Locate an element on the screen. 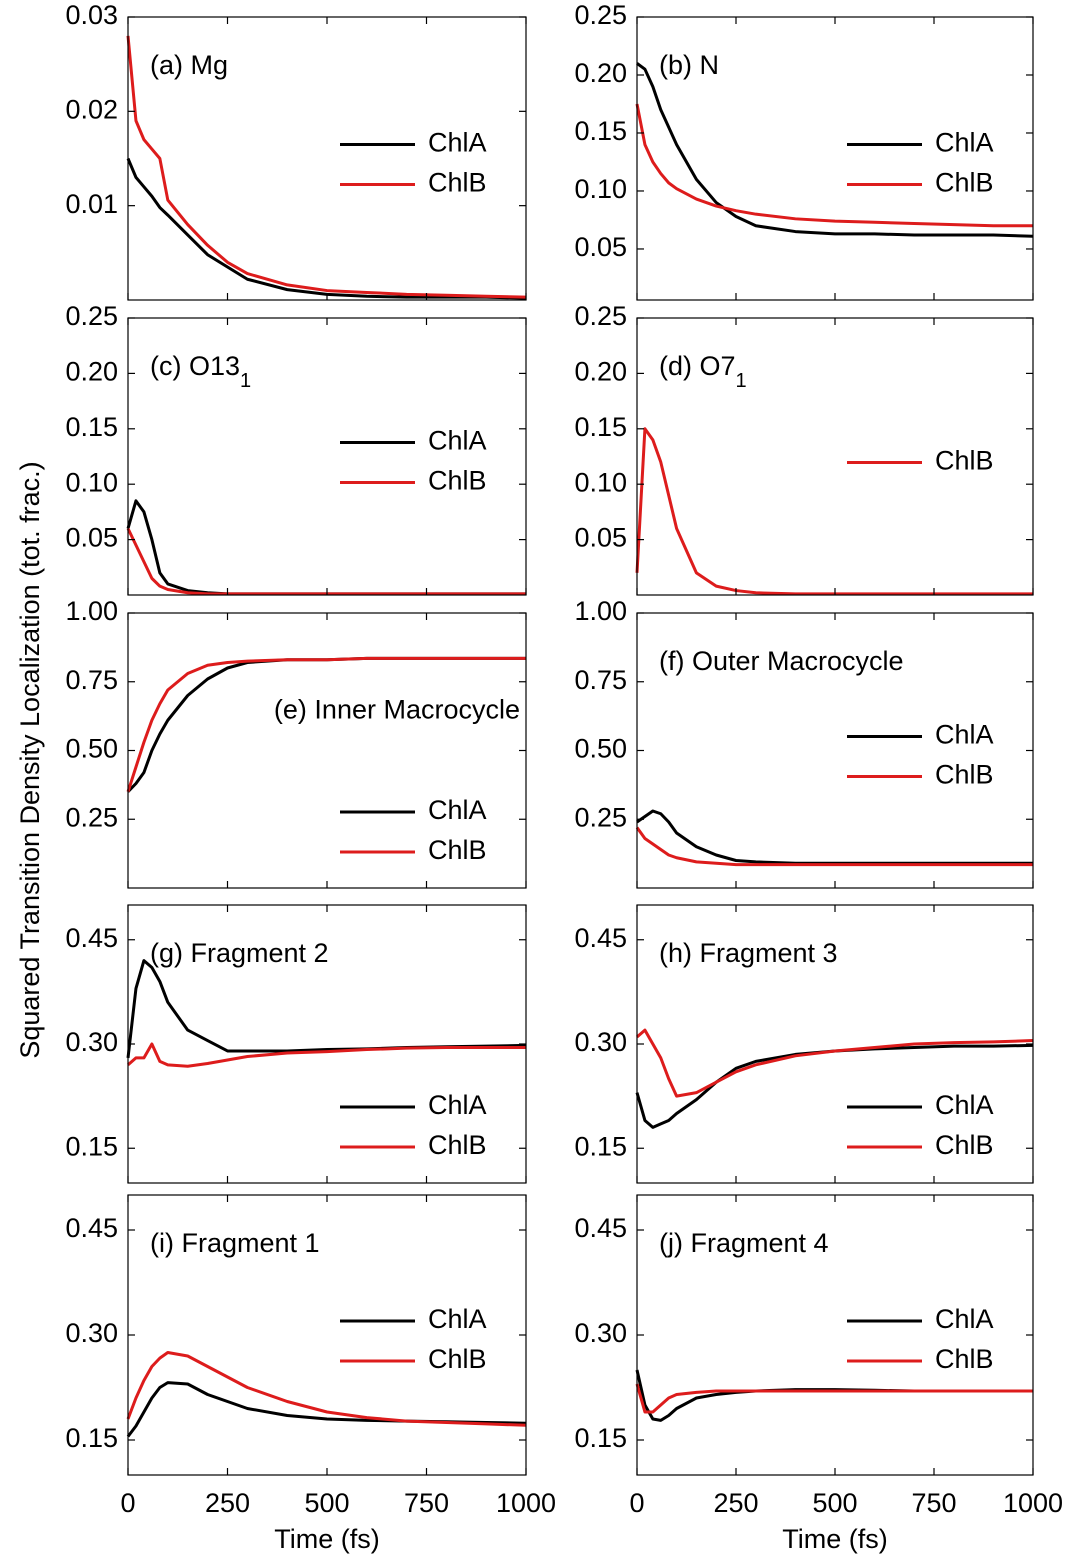  panel-title-text: (h) Fragment 3 is located at coordinates (748, 953).